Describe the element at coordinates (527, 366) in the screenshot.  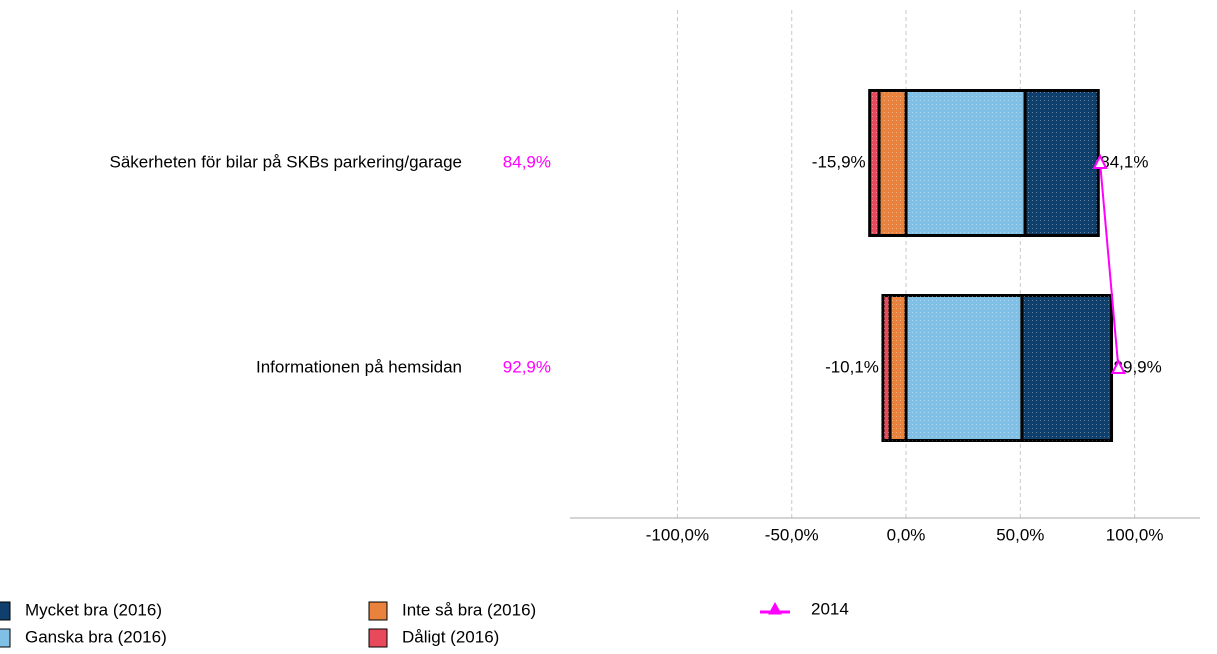
I see `value-label-2014: 92,9%` at that location.